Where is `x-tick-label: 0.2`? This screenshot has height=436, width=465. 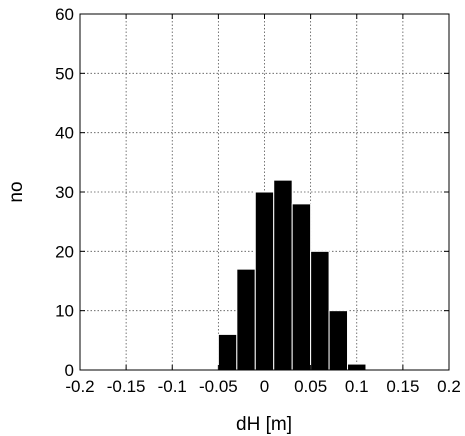
x-tick-label: 0.2 is located at coordinates (449, 386).